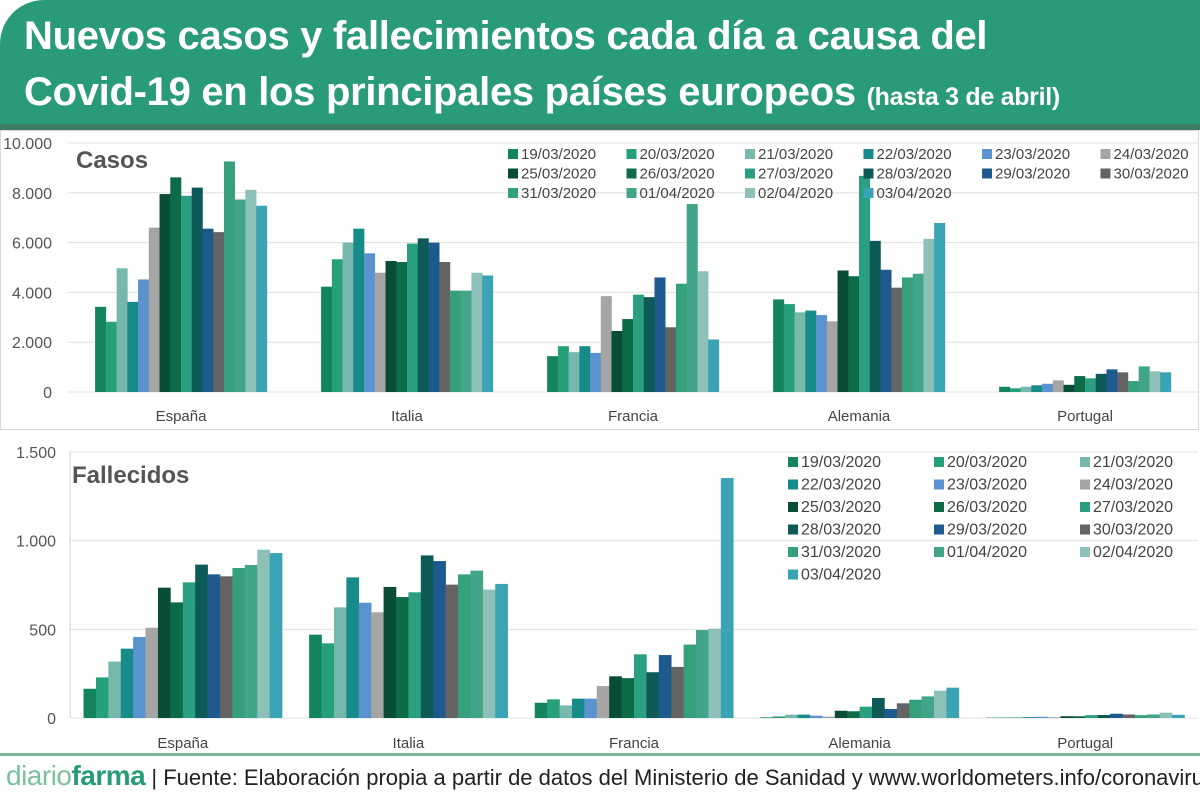  I want to click on y-tick-label: 500, so click(42, 630).